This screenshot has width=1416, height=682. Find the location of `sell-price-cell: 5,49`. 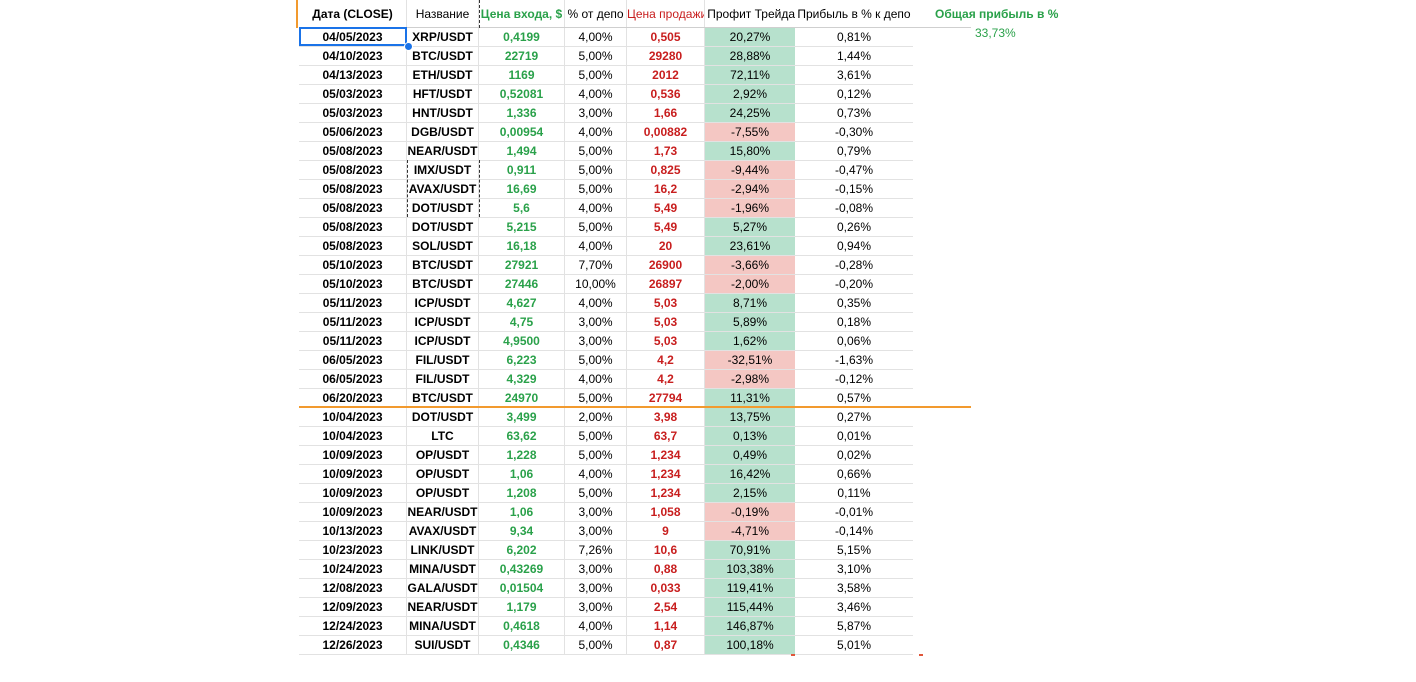

sell-price-cell: 5,49 is located at coordinates (666, 208).